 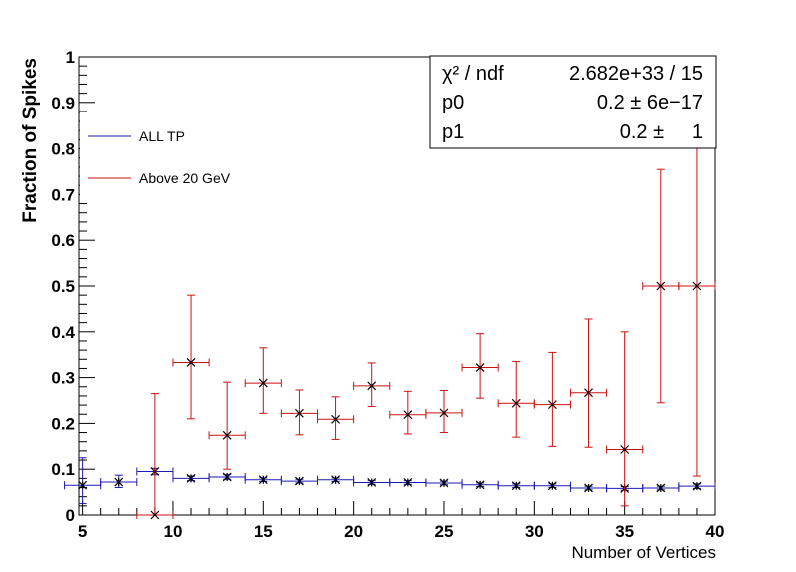 I want to click on y-tick-label: 0.1, so click(x=63, y=469).